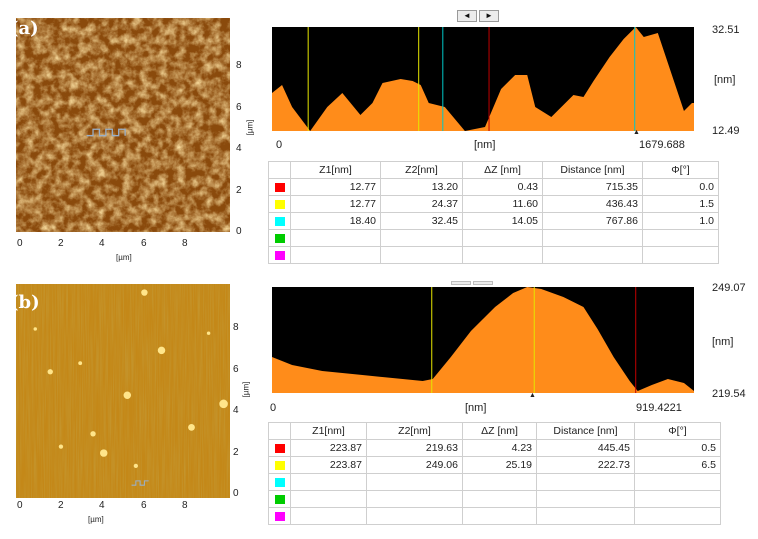  Describe the element at coordinates (502, 187) in the screenshot. I see `dz-cell: 0.43` at that location.